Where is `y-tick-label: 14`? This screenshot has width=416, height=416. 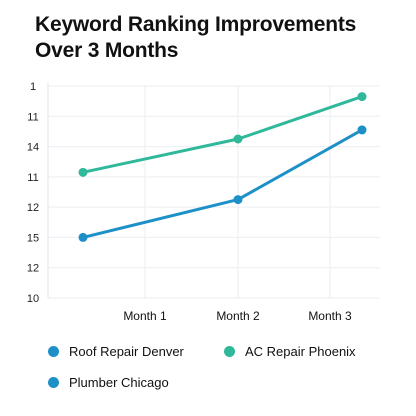
y-tick-label: 14 is located at coordinates (33, 148).